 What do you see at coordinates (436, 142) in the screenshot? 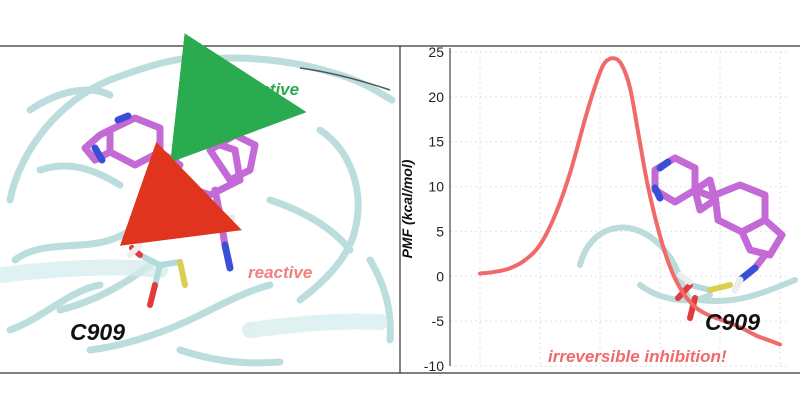
I see `y-tick-label: 15` at bounding box center [436, 142].